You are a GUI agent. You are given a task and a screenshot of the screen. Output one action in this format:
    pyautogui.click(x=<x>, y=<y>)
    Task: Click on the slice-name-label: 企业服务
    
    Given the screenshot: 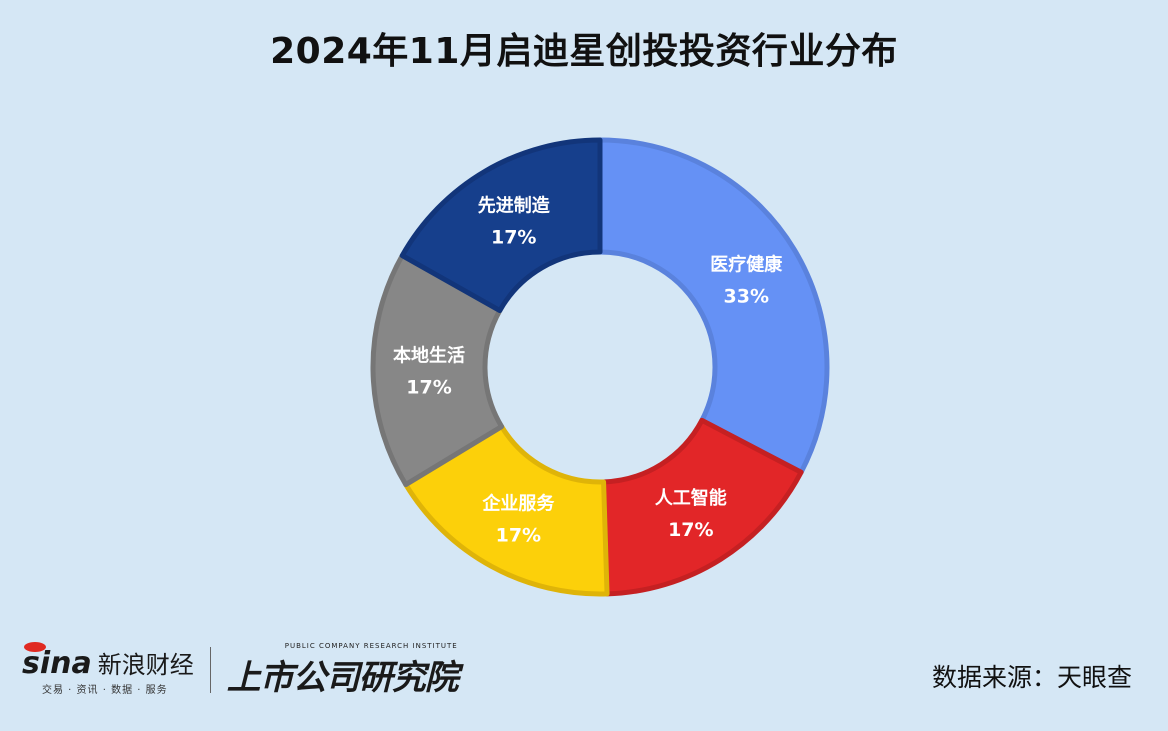 What is the action you would take?
    pyautogui.click(x=518, y=503)
    